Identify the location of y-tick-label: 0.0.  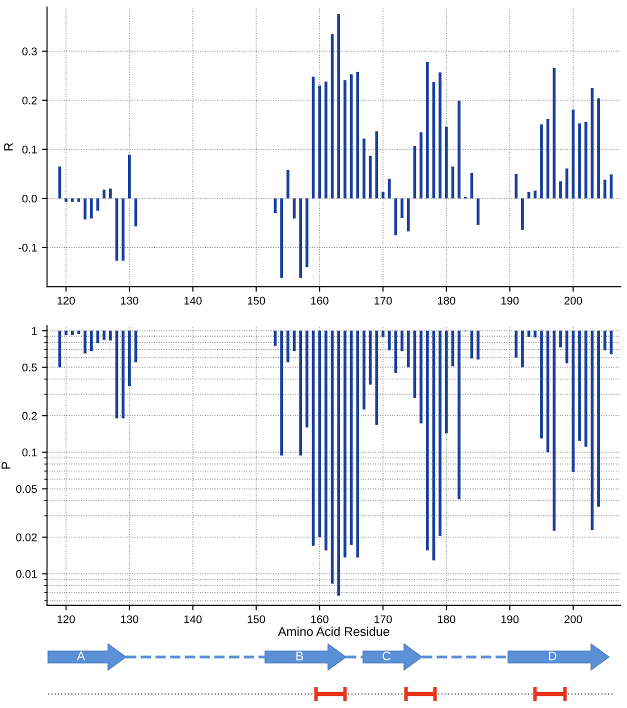
(29, 198).